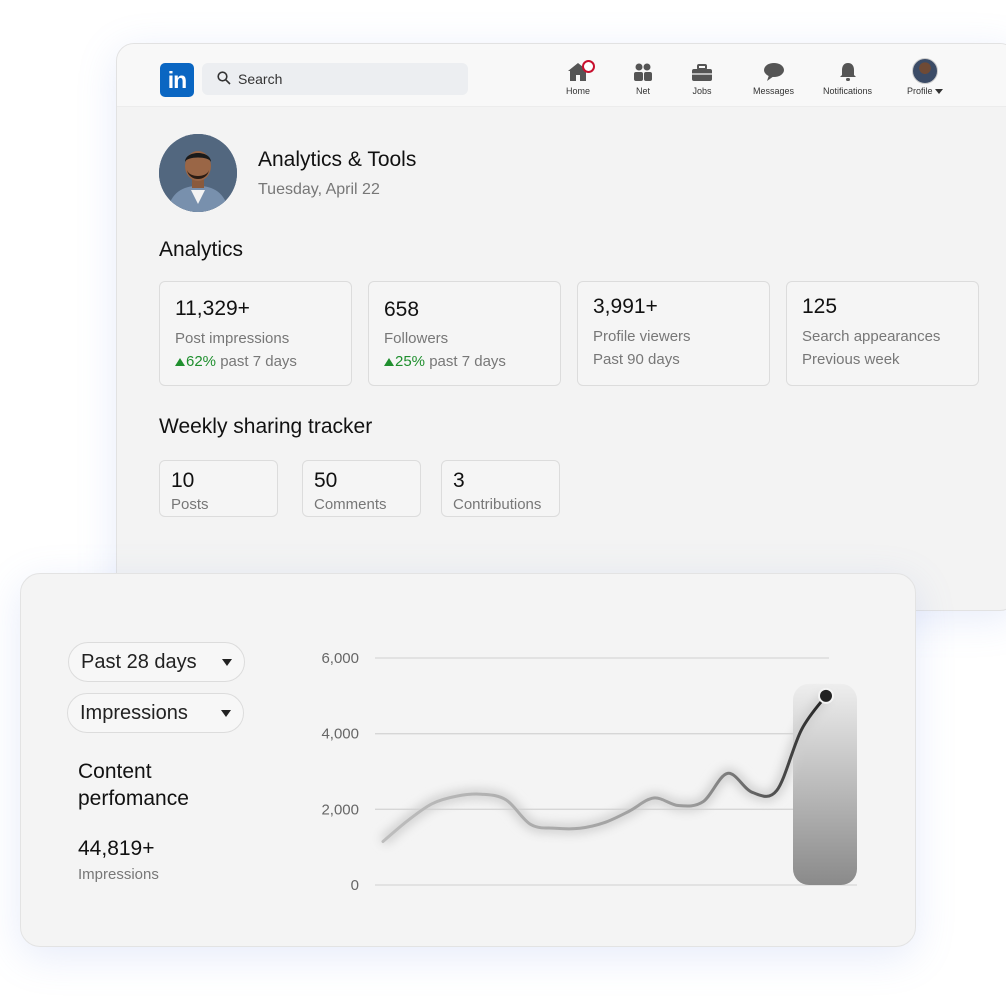 The width and height of the screenshot is (1006, 998). I want to click on performance-value-label: Impressions, so click(118, 874).